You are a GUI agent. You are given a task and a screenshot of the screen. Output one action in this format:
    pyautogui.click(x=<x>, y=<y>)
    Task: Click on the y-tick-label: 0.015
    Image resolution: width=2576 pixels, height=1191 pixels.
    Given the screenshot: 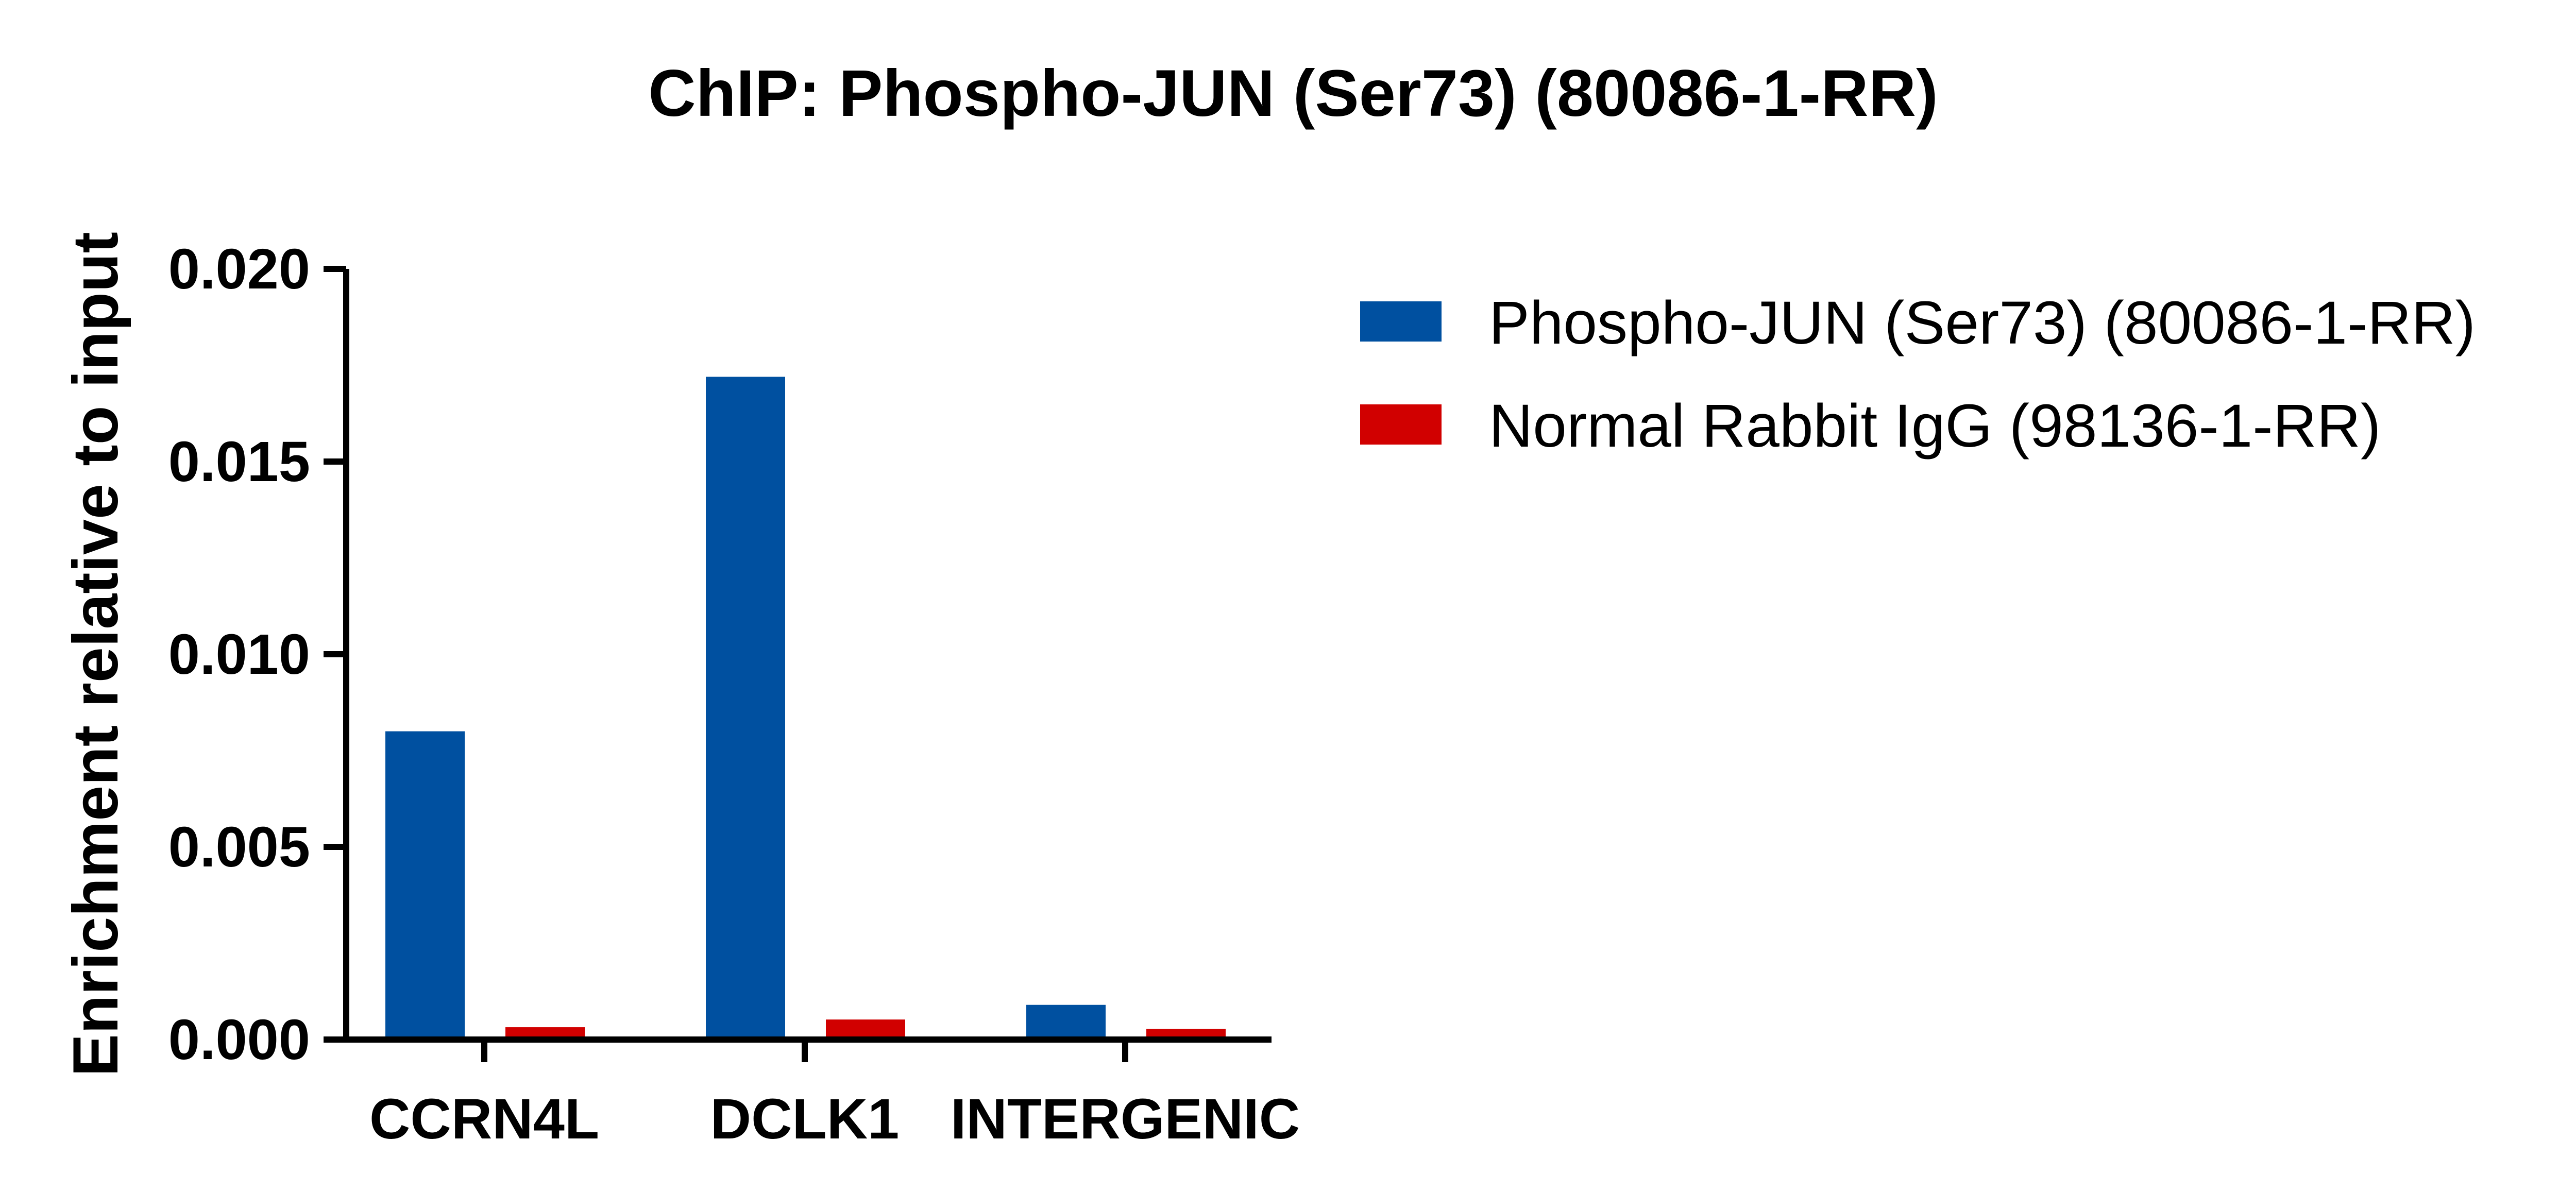 What is the action you would take?
    pyautogui.click(x=239, y=462)
    